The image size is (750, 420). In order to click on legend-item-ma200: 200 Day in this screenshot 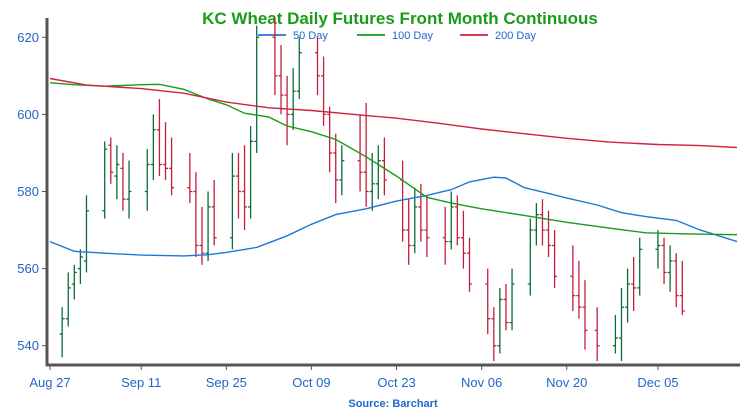, I will do `click(498, 36)`.